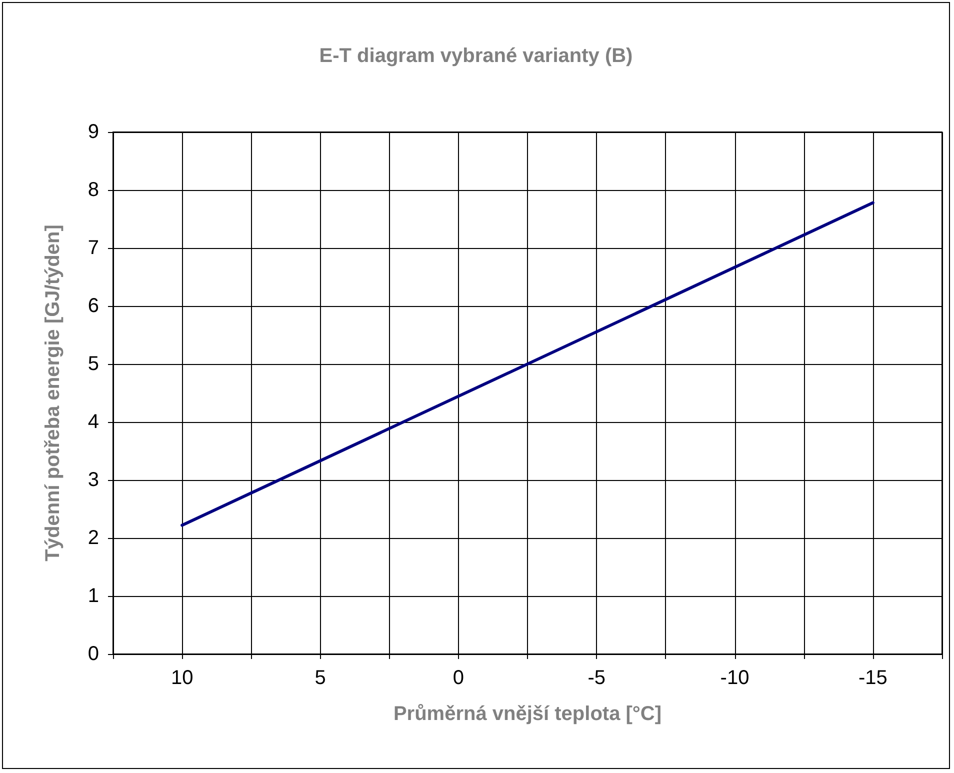 This screenshot has height=773, width=954. I want to click on x-tick-label: 0, so click(458, 678).